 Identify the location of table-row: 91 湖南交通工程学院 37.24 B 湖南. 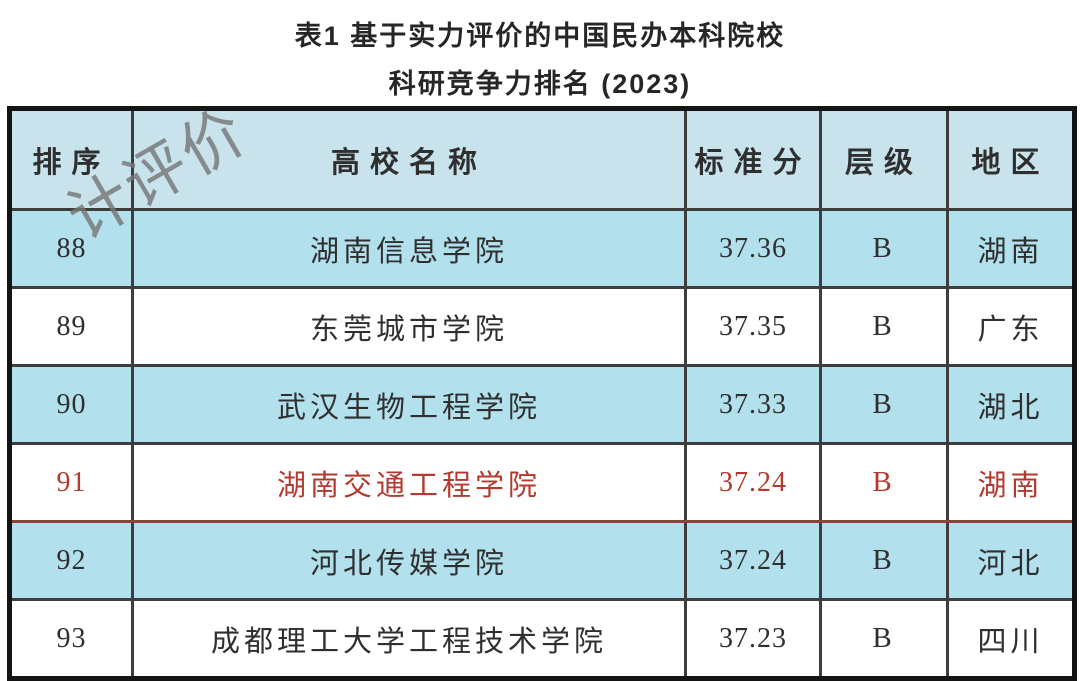
(542, 482).